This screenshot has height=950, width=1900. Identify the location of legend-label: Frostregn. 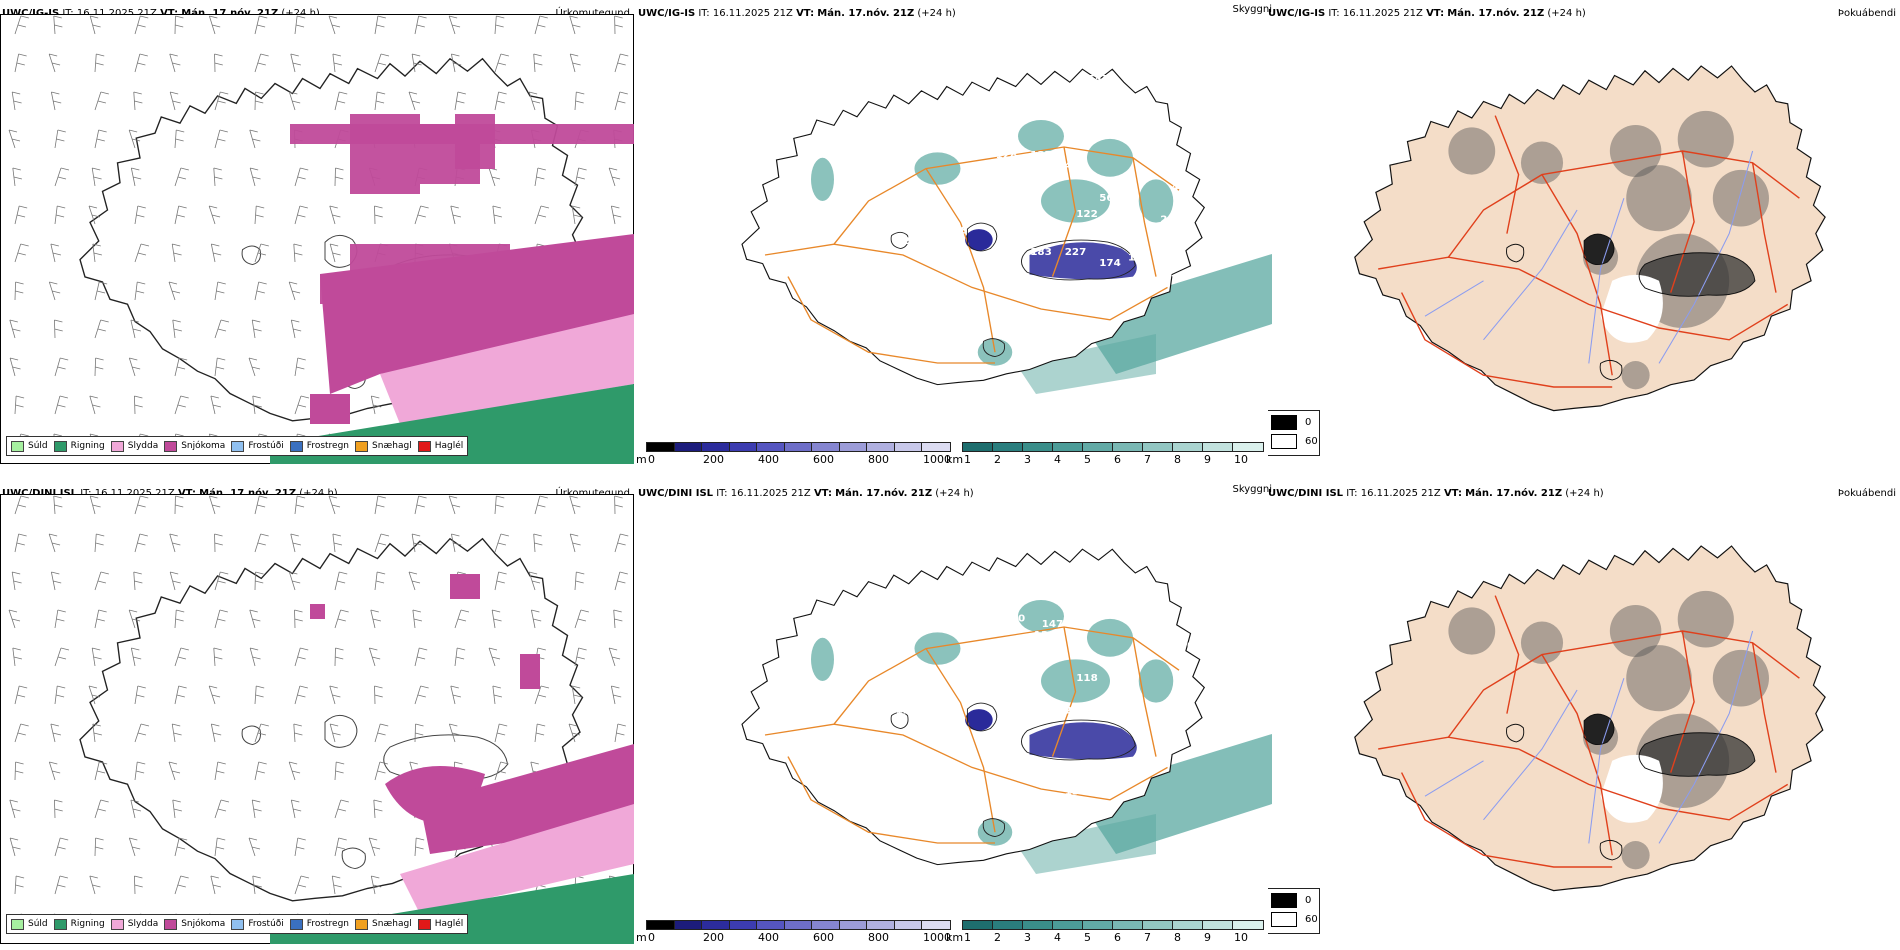
(328, 924).